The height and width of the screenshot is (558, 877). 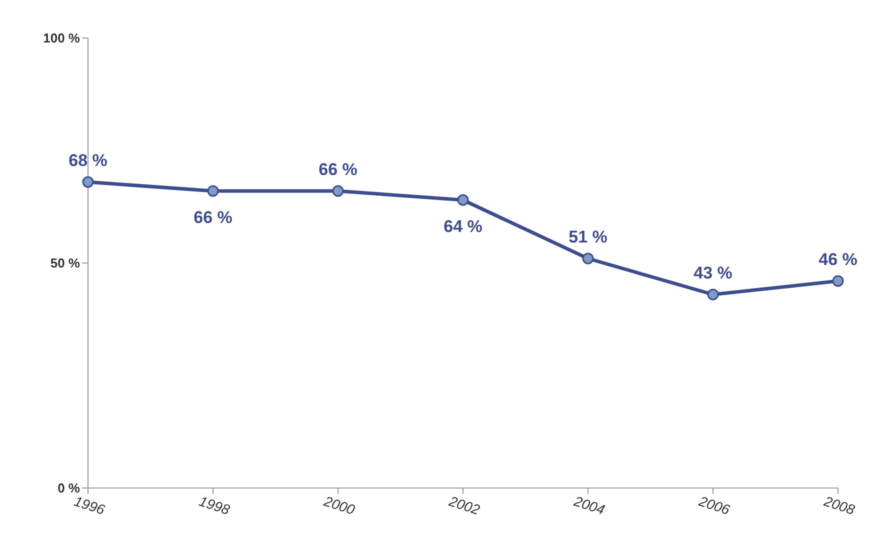 I want to click on y-tick-label: 50 %, so click(x=65, y=263).